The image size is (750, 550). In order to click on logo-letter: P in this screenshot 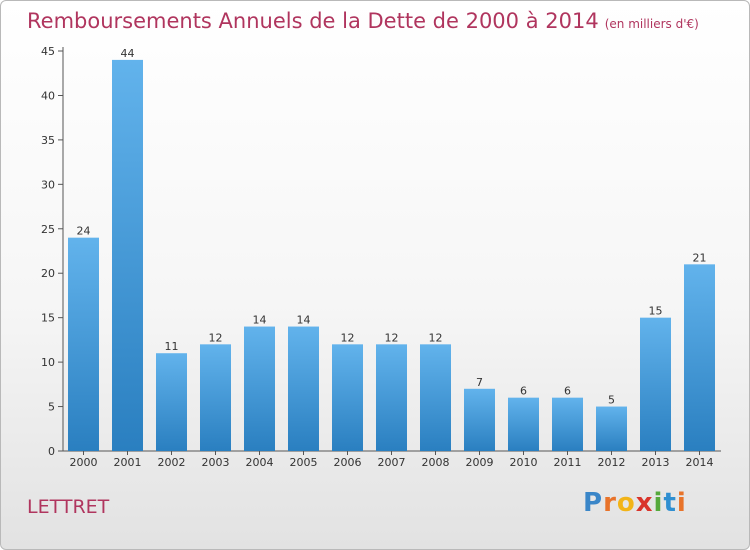, I will do `click(593, 503)`.